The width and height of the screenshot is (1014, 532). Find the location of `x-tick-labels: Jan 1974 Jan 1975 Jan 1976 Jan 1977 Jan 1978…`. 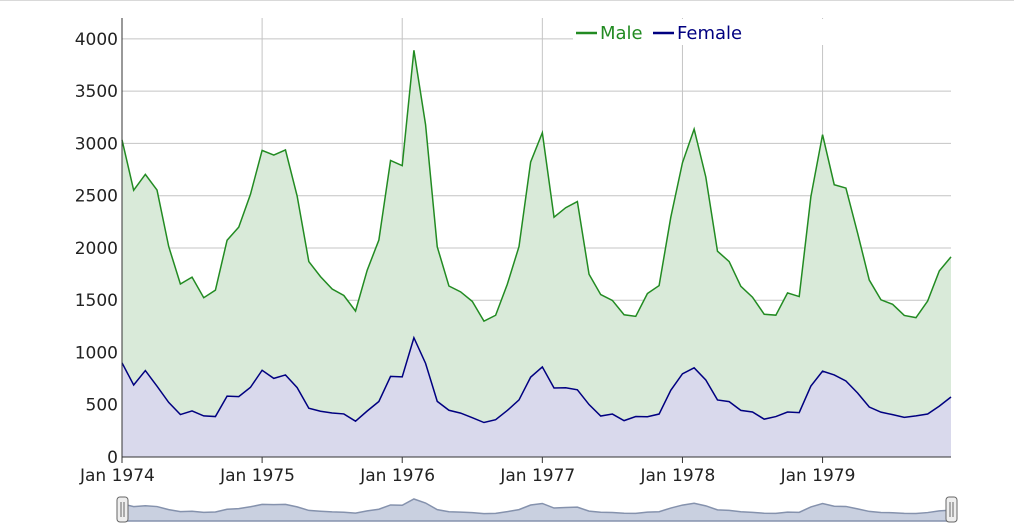

x-tick-labels: Jan 1974 Jan 1975 Jan 1976 Jan 1977 Jan 1978… is located at coordinates (467, 476).